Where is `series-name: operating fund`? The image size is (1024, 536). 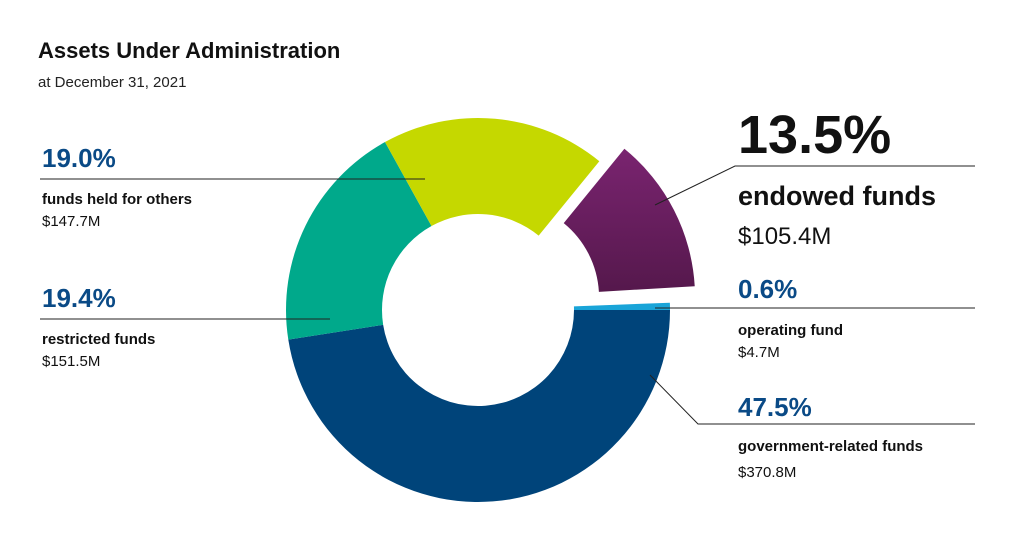 series-name: operating fund is located at coordinates (790, 330).